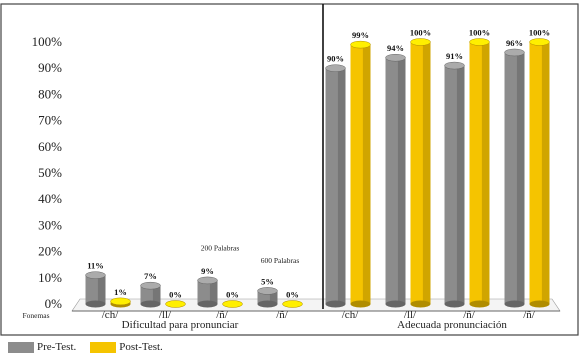  I want to click on y-tick-label: 100%, so click(47, 41).